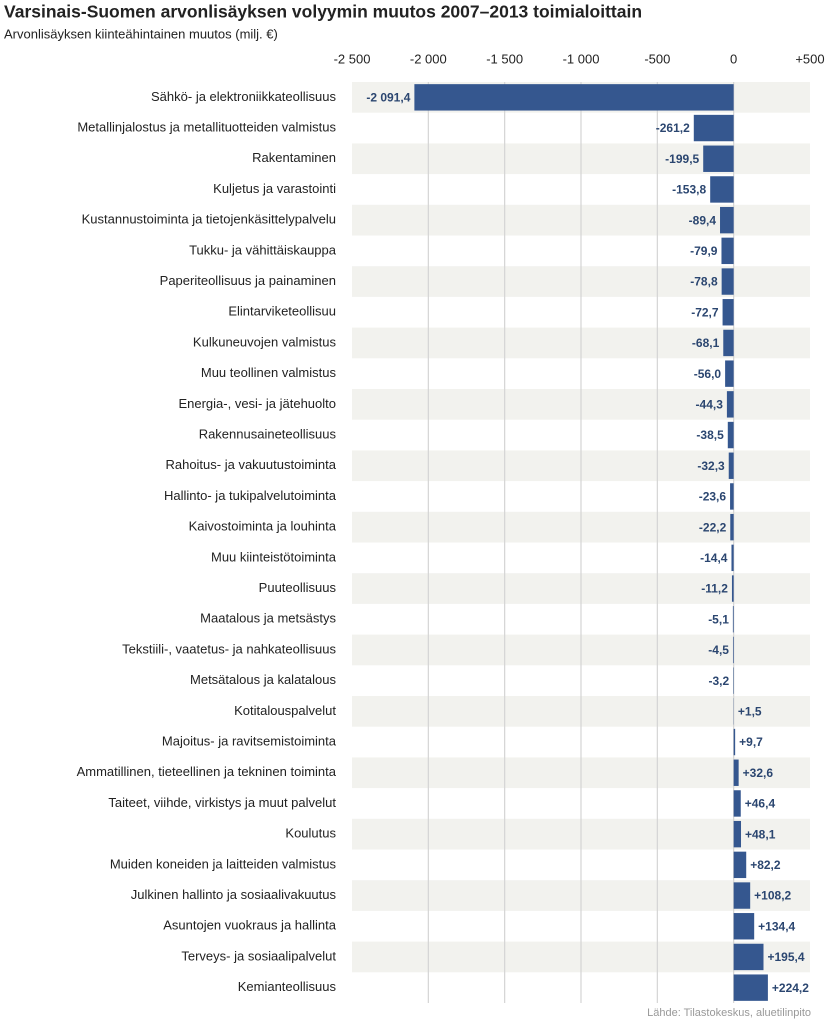 The width and height of the screenshot is (827, 1024). What do you see at coordinates (263, 679) in the screenshot?
I see `category-label: Metsätalous ja kalatalous` at bounding box center [263, 679].